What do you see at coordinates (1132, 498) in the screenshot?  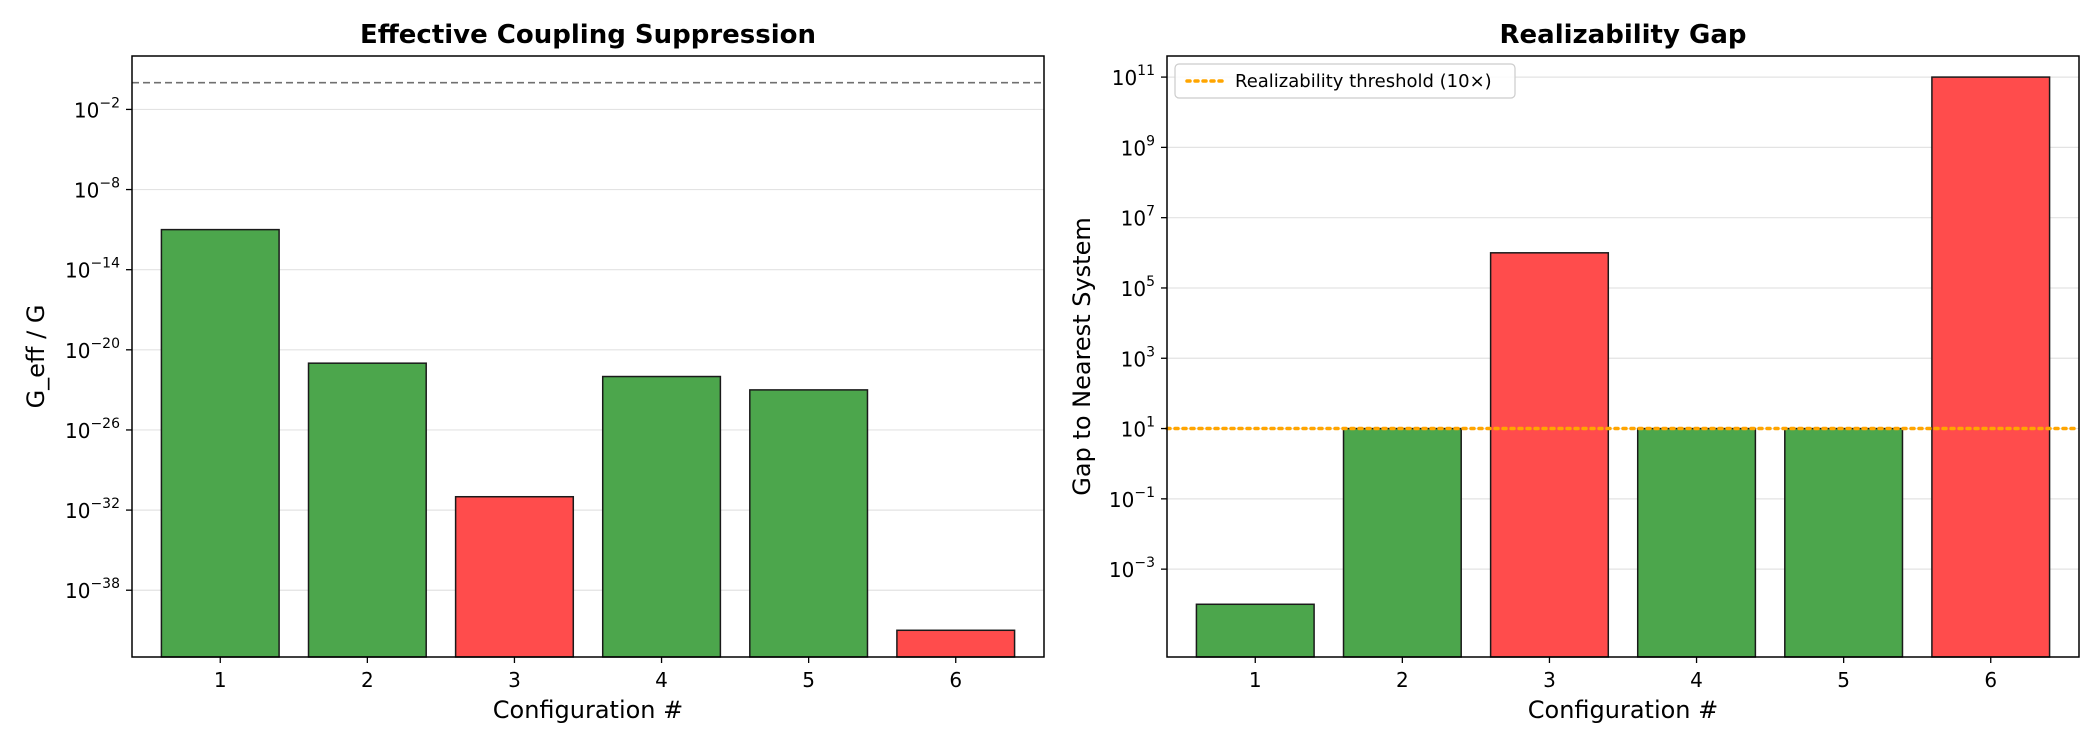 I see `y-tick-label: 10⁻¹` at bounding box center [1132, 498].